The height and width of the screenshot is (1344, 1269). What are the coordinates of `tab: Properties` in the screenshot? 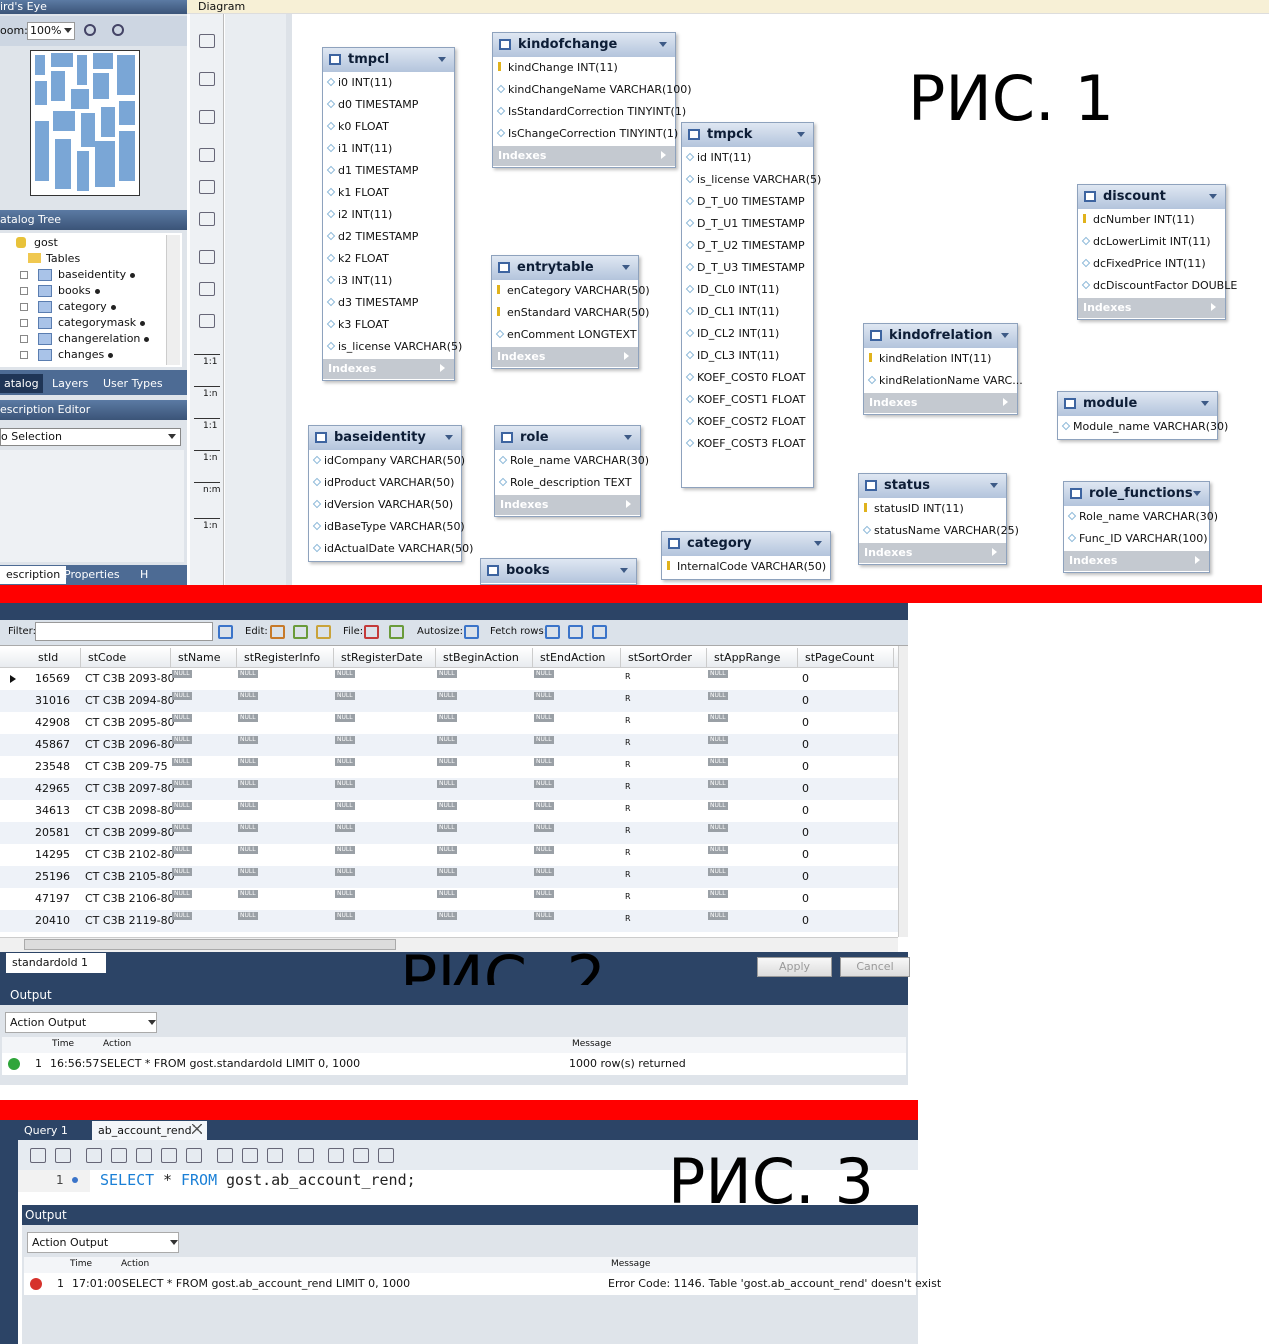 It's located at (92, 574).